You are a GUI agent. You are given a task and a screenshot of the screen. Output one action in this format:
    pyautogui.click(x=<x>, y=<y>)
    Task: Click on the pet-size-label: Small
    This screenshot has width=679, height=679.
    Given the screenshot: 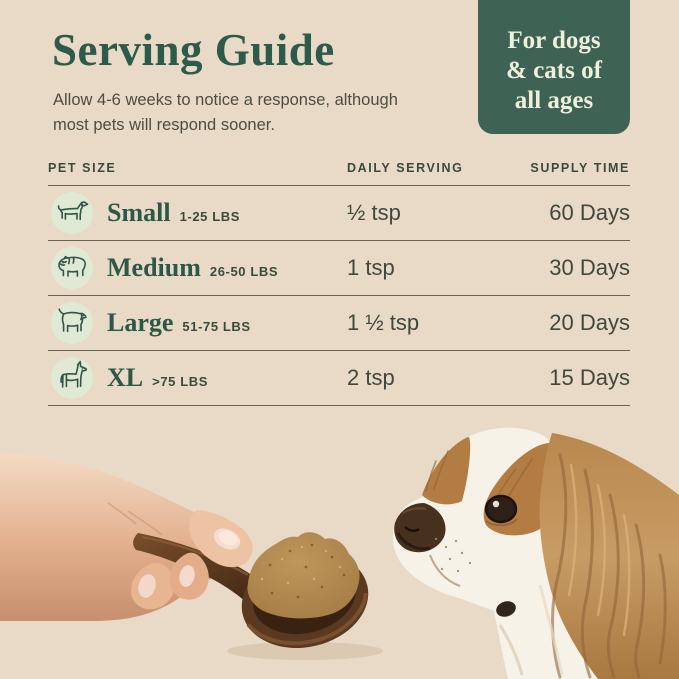 What is the action you would take?
    pyautogui.click(x=139, y=212)
    